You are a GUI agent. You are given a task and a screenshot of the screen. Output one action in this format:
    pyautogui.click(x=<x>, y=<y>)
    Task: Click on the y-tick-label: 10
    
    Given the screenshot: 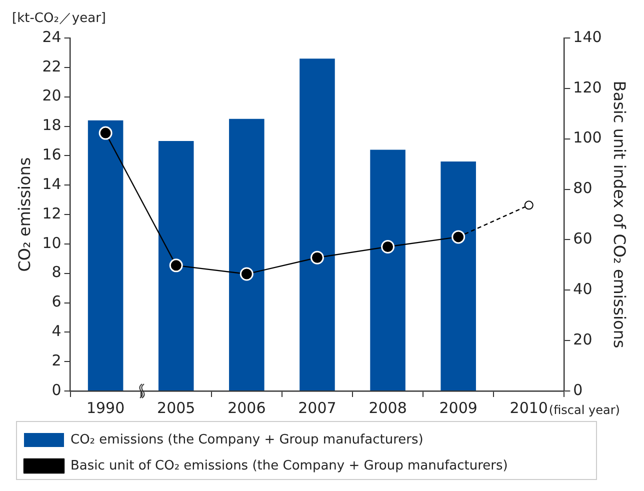 What is the action you would take?
    pyautogui.click(x=52, y=243)
    